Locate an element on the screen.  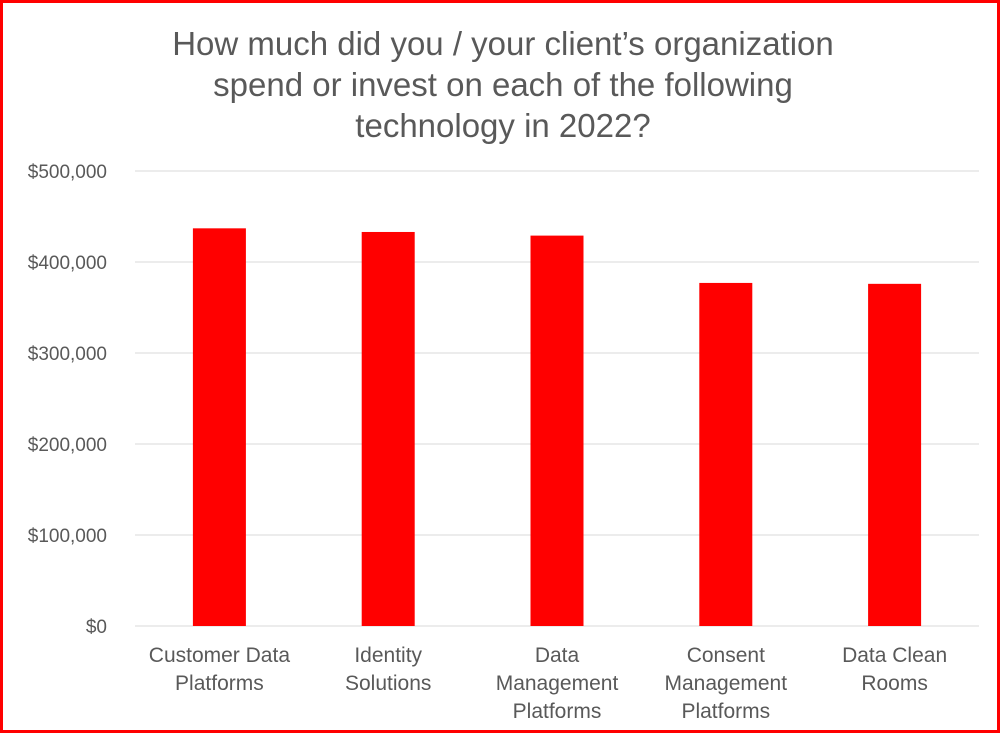
y-tick-label: $100,000 is located at coordinates (67, 536).